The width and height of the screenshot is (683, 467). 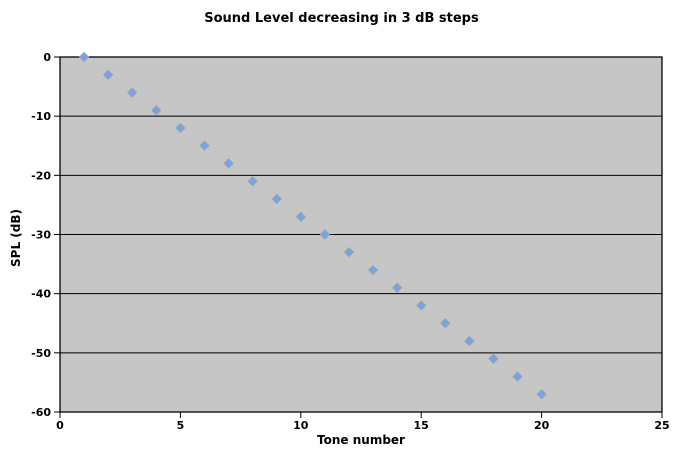 What do you see at coordinates (60, 425) in the screenshot?
I see `x-tick-label: 0` at bounding box center [60, 425].